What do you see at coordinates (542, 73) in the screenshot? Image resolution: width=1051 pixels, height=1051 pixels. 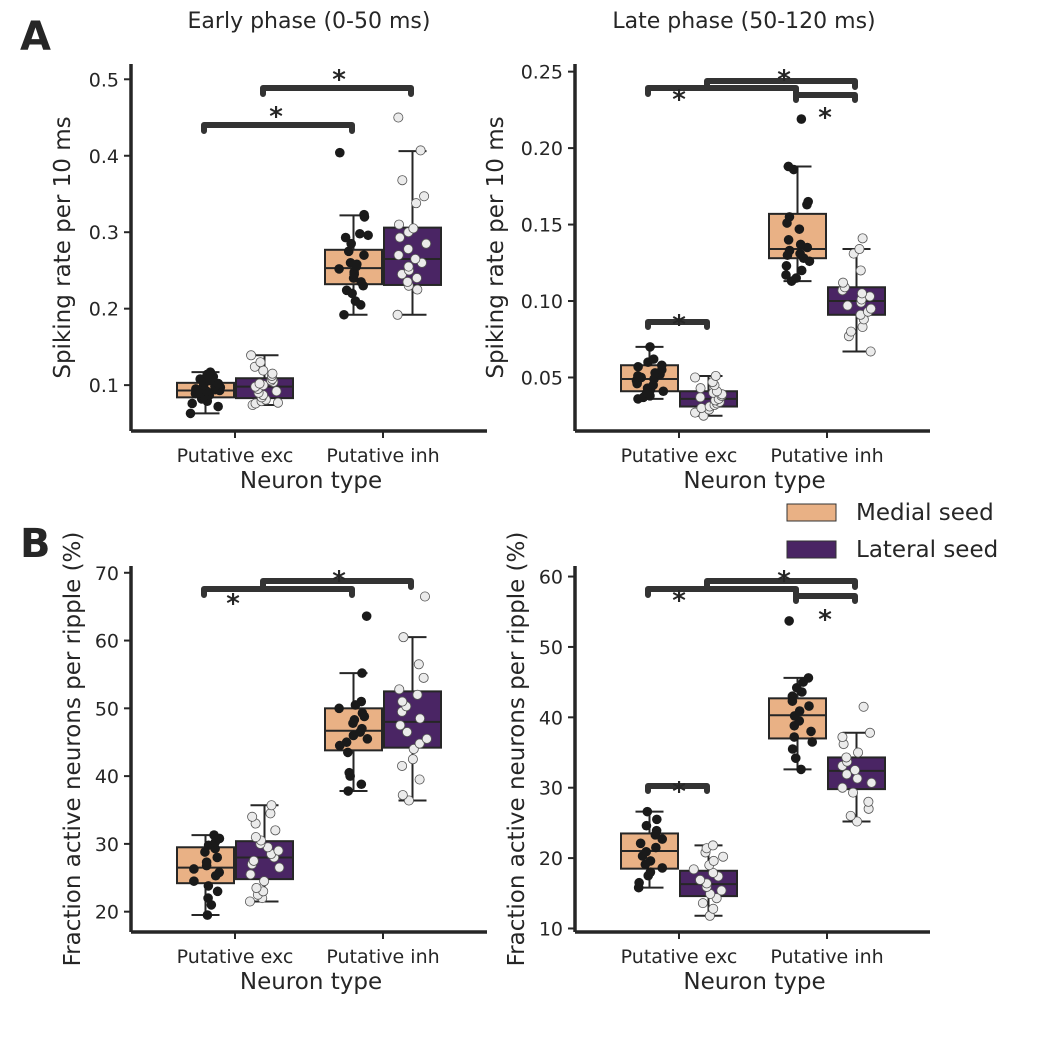 I see `y-tick-label: 0.25` at bounding box center [542, 73].